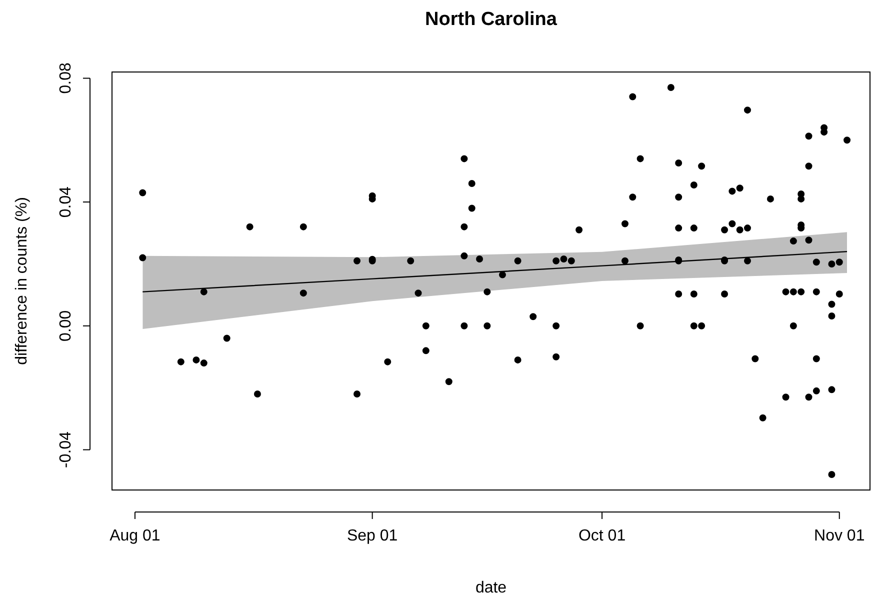 This screenshot has width=876, height=602. I want to click on x-tick-label: Sep 01, so click(372, 535).